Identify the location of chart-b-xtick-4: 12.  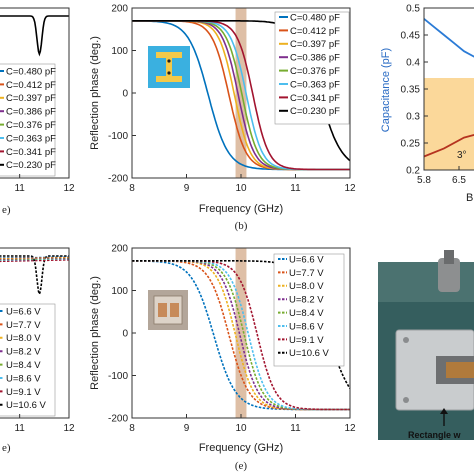
(350, 188).